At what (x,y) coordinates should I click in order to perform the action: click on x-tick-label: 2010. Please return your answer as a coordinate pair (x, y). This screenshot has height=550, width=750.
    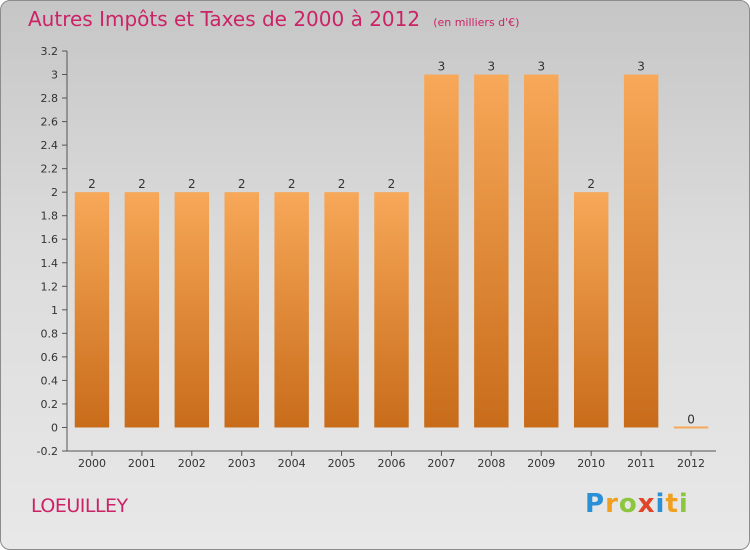
    Looking at the image, I should click on (591, 463).